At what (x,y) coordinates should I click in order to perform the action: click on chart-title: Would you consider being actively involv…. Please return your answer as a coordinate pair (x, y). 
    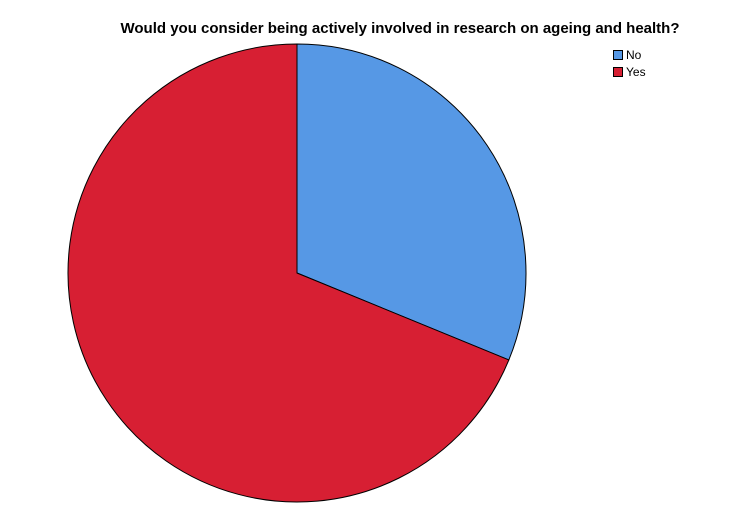
    Looking at the image, I should click on (400, 28).